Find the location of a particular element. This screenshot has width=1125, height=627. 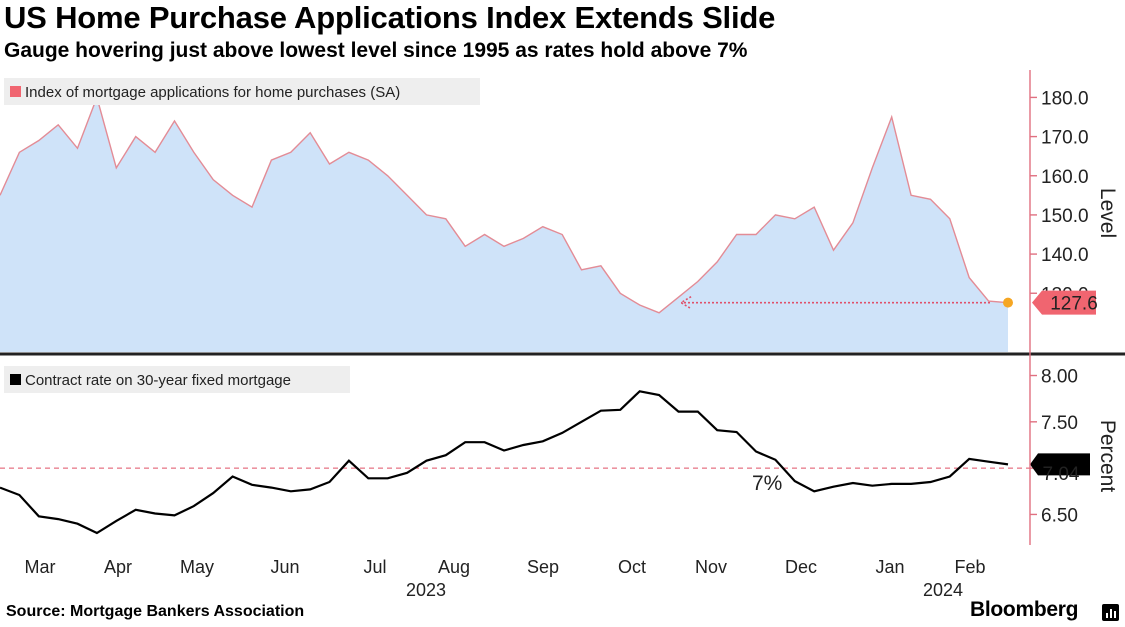

rate-legend-bg is located at coordinates (177, 379).